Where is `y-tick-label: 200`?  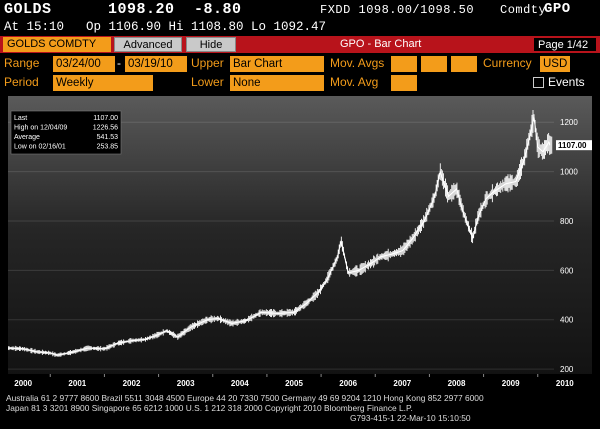
y-tick-label: 200 is located at coordinates (567, 369).